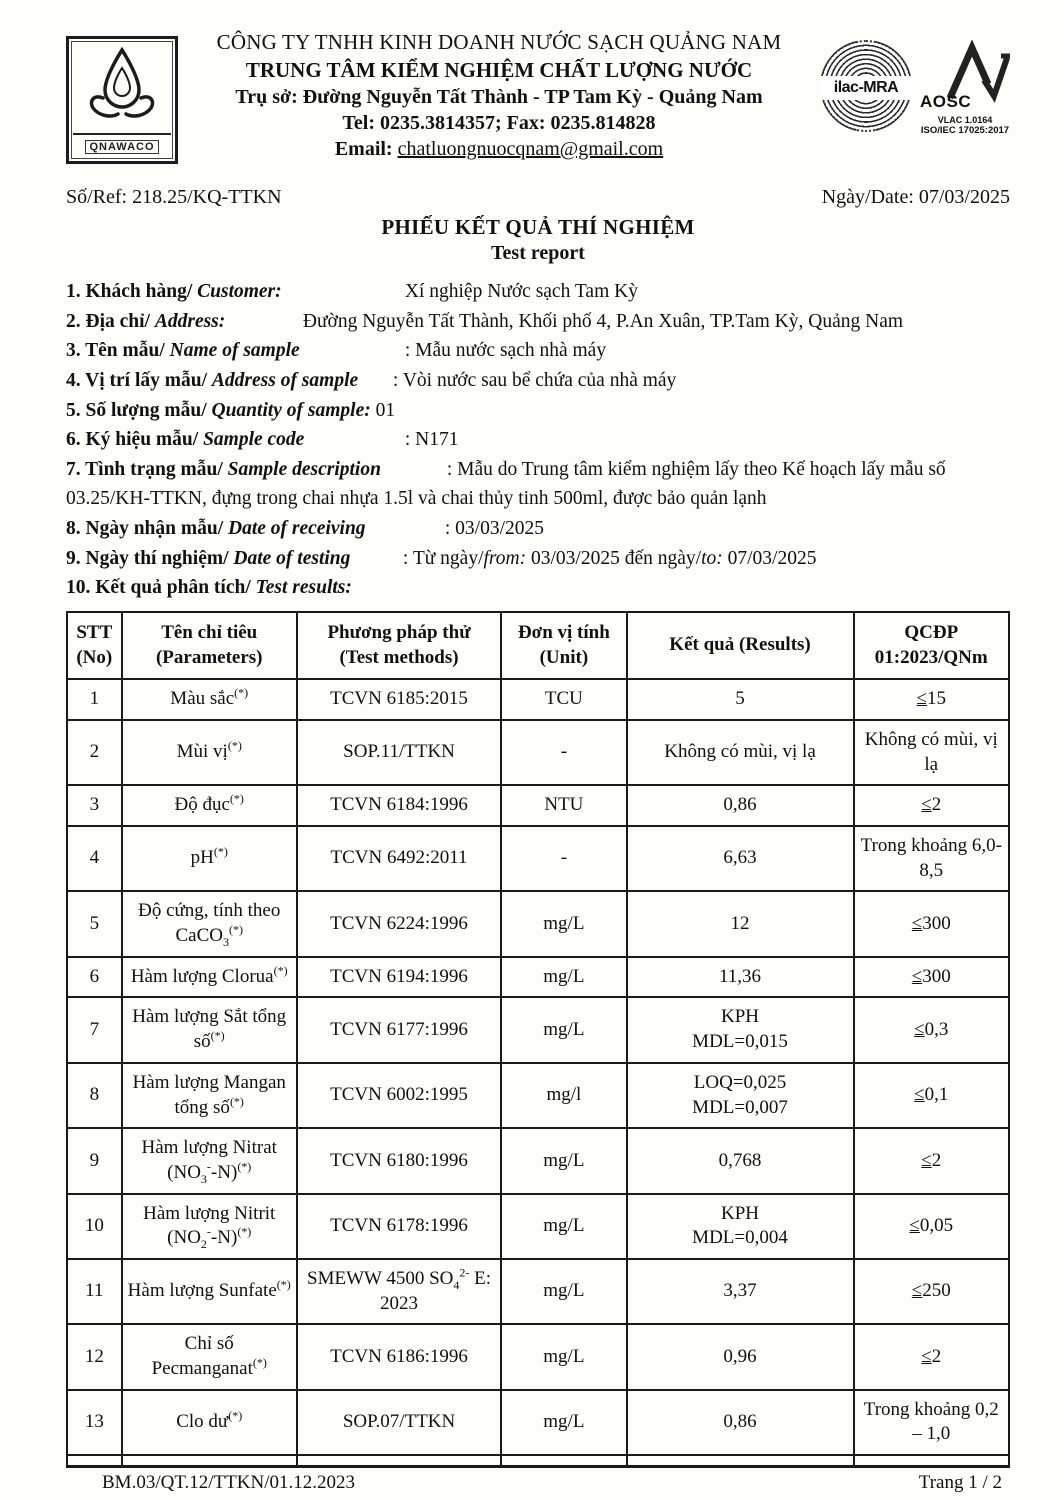  What do you see at coordinates (965, 130) in the screenshot?
I see `iso-standard: ISO/IEC 17025:2017` at bounding box center [965, 130].